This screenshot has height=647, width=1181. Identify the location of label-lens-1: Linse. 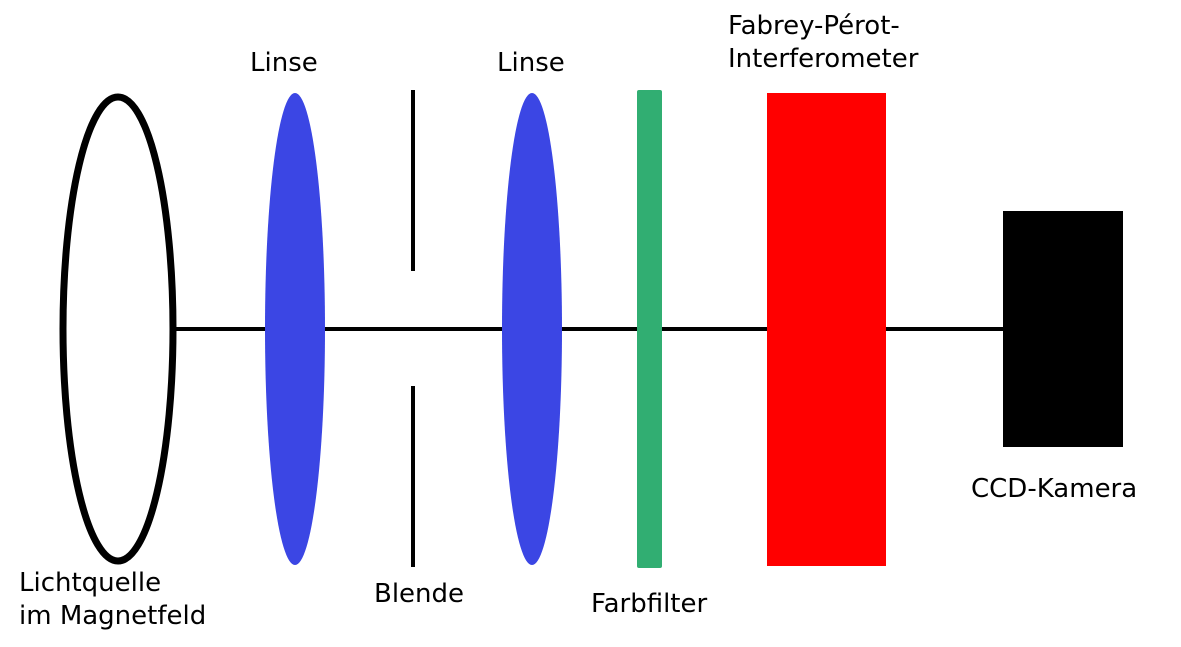
(284, 63).